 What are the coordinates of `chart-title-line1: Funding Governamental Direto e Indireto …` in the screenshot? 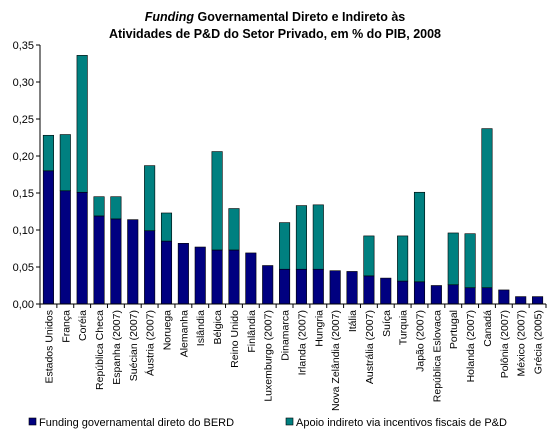 It's located at (275, 17).